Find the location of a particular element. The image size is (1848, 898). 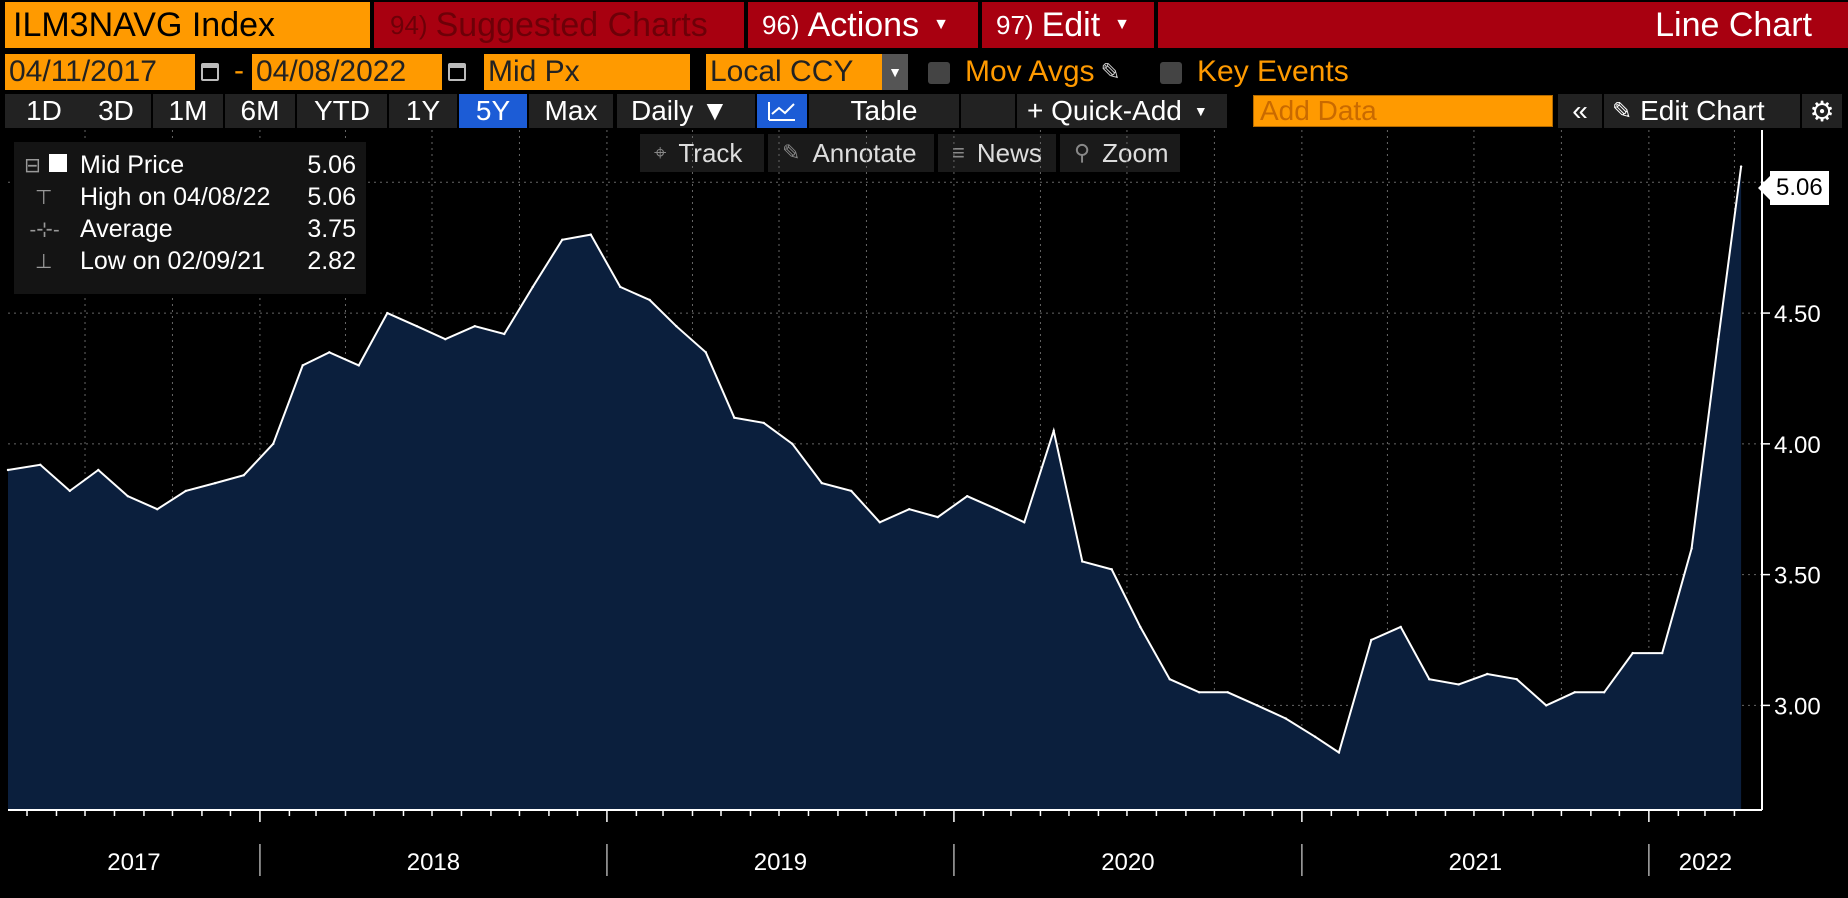

actions-number: 96) is located at coordinates (781, 24).